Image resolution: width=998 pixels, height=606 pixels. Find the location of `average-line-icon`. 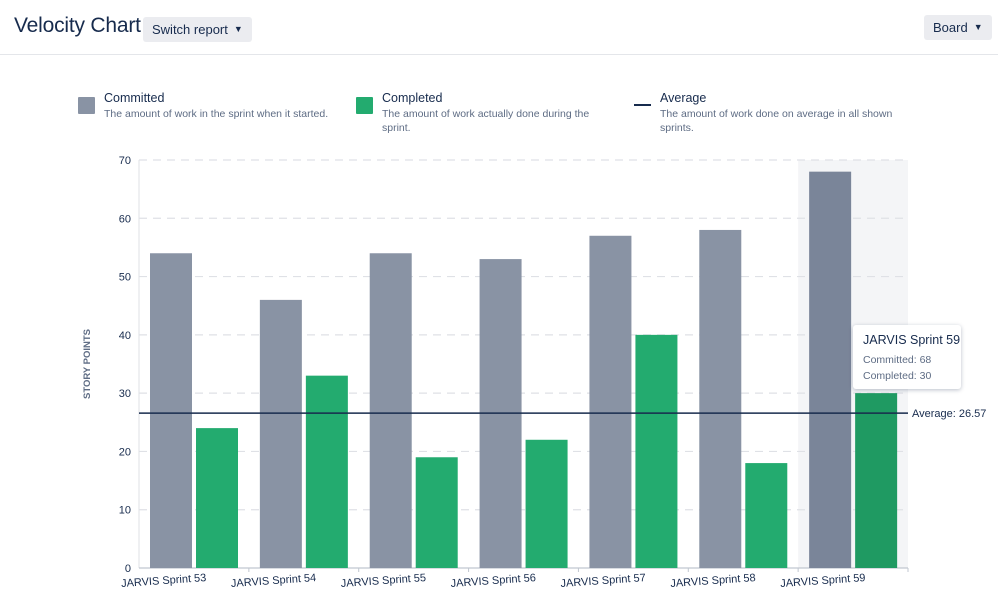

average-line-icon is located at coordinates (642, 105).